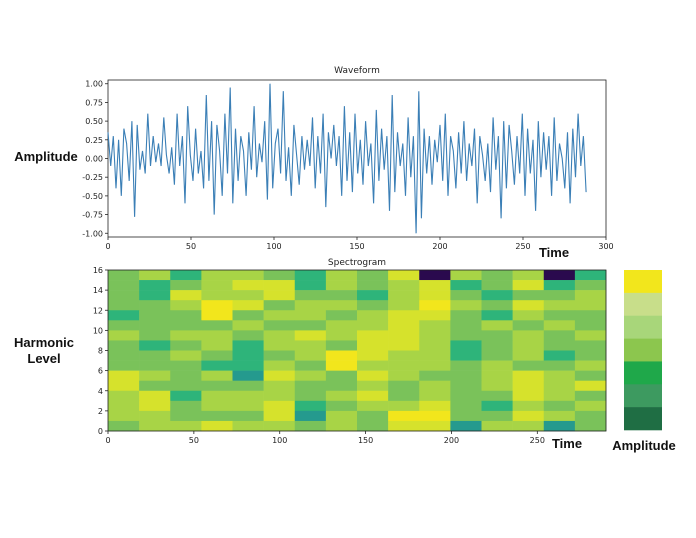 The height and width of the screenshot is (538, 696). I want to click on spectrogram-xlabel: Time, so click(567, 443).